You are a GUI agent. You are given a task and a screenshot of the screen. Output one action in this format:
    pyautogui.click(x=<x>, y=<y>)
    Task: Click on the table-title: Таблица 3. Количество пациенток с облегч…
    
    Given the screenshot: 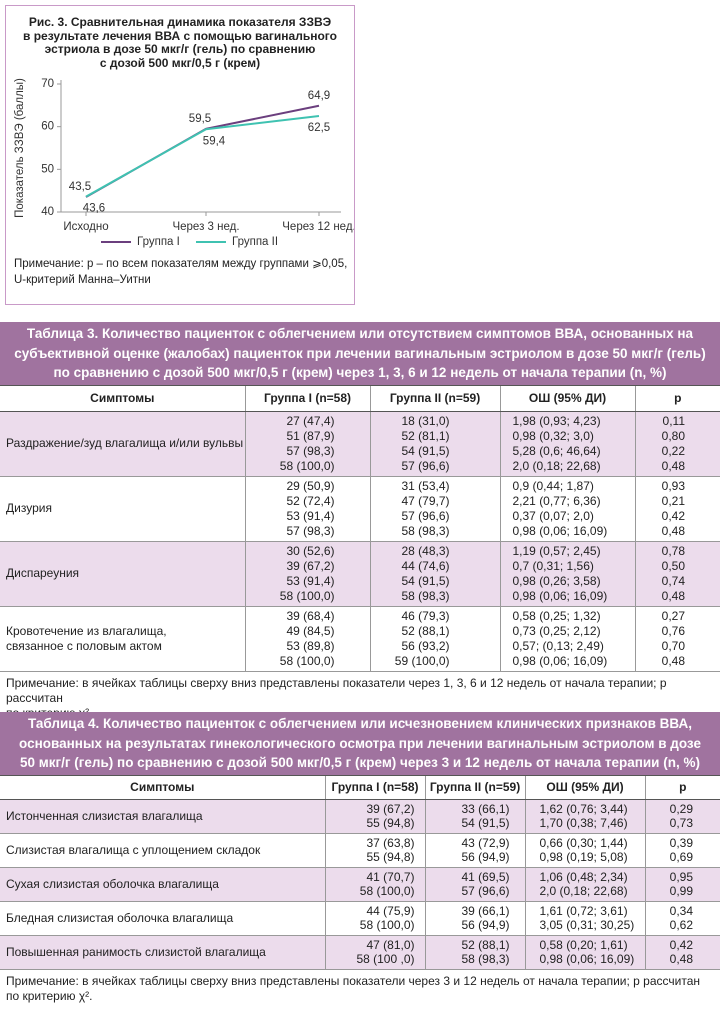 What is the action you would take?
    pyautogui.click(x=360, y=353)
    